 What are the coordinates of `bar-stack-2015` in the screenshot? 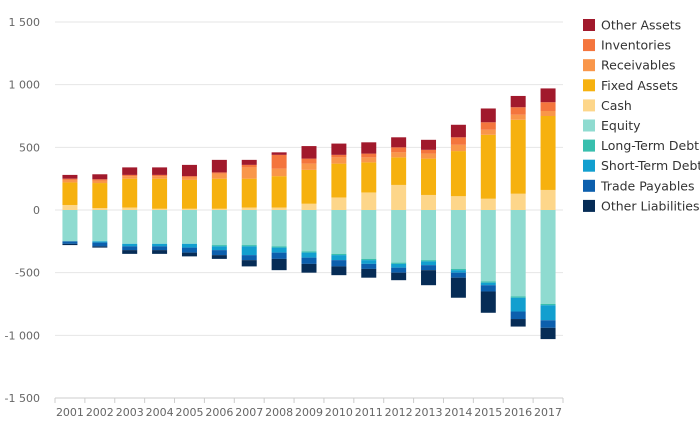 It's located at (488, 210).